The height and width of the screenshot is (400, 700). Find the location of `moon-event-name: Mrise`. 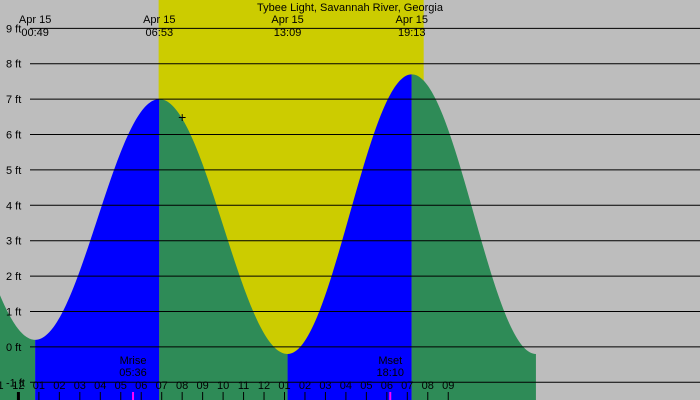

moon-event-name: Mrise is located at coordinates (133, 361).